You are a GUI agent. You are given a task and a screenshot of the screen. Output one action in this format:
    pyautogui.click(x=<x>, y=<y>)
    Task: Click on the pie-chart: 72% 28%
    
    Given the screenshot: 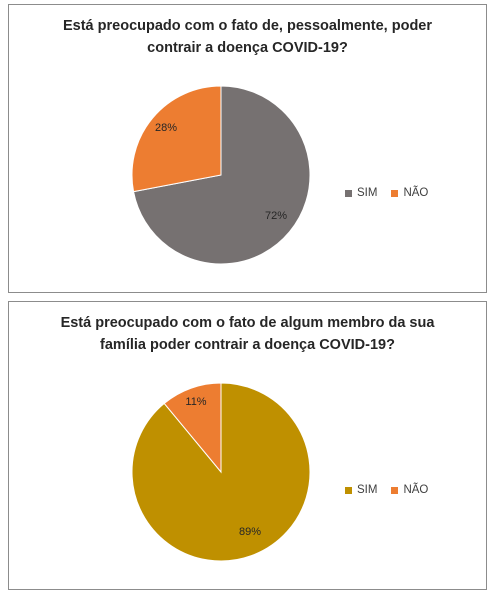 What is the action you would take?
    pyautogui.click(x=221, y=175)
    